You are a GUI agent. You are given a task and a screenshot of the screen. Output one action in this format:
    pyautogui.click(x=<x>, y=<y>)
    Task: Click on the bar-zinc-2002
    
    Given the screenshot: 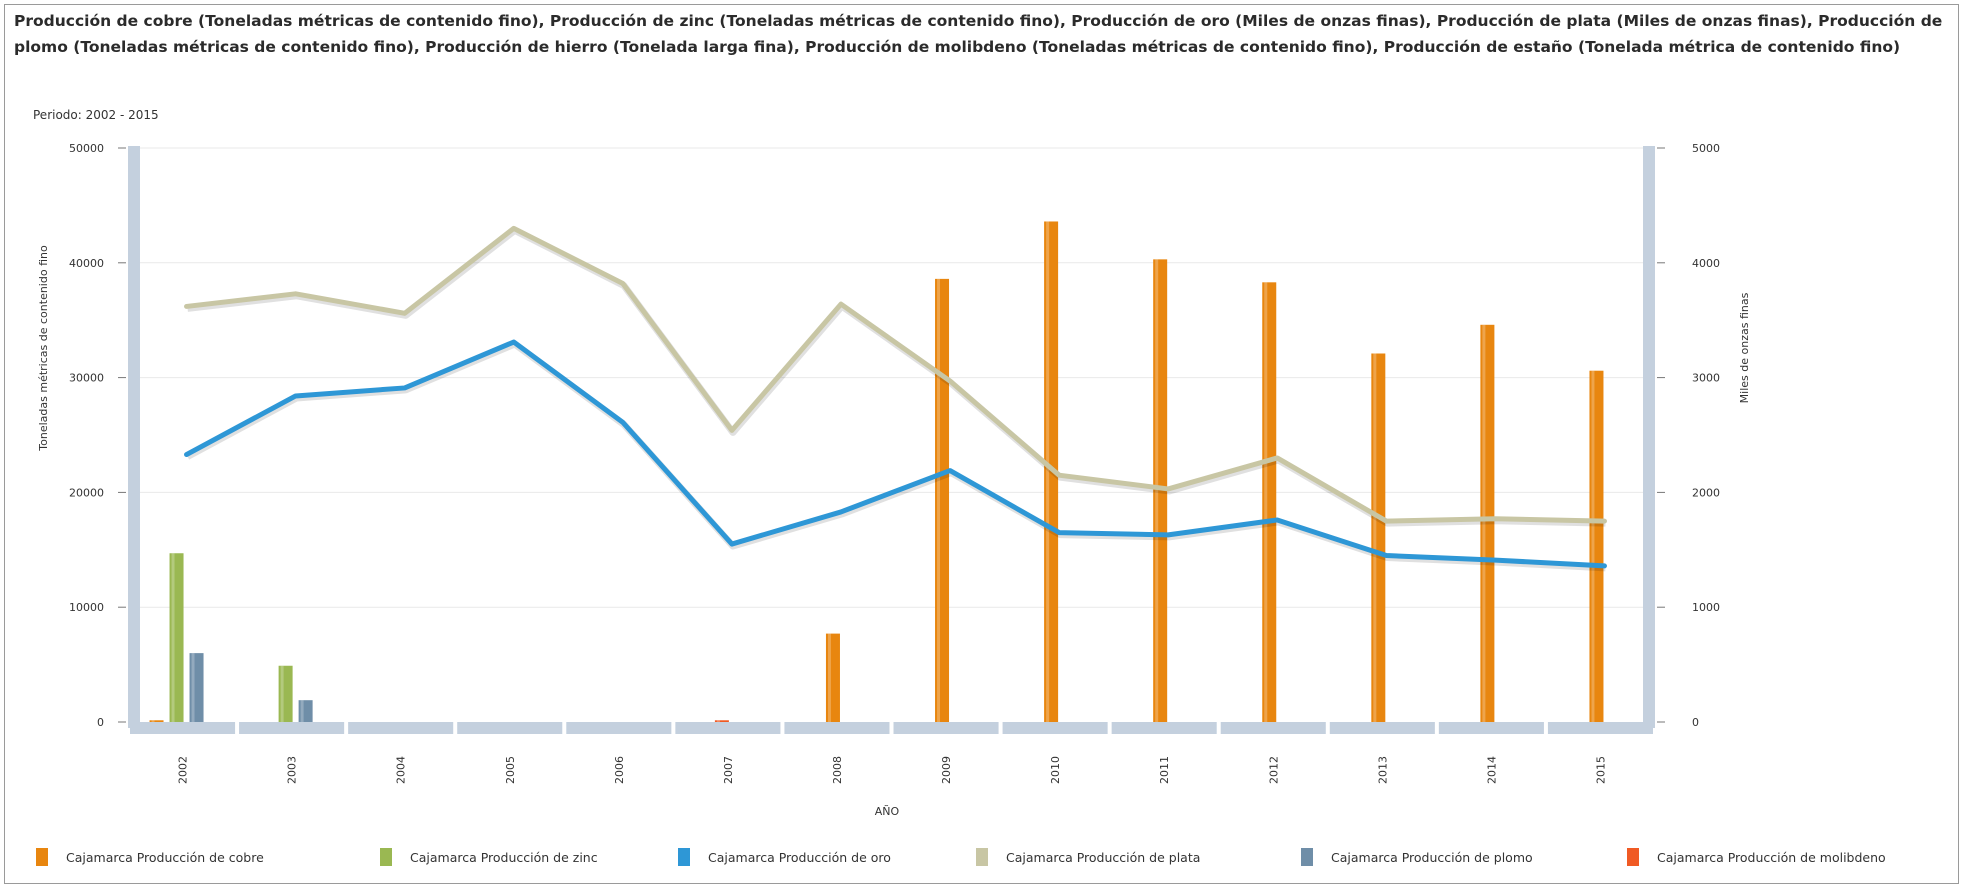 What is the action you would take?
    pyautogui.click(x=176, y=637)
    